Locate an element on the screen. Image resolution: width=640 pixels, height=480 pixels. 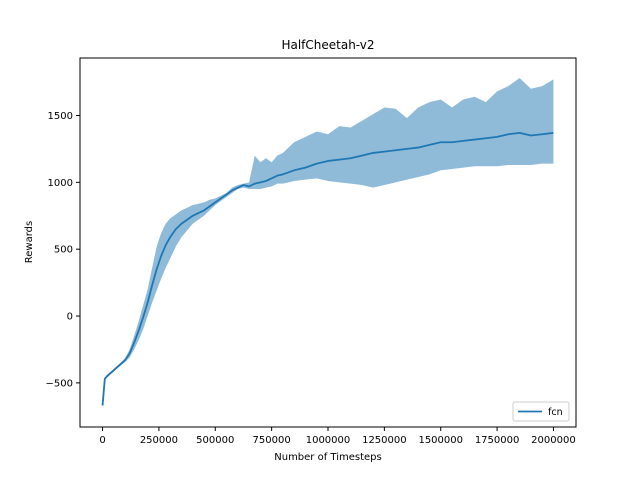
chart-title: HalfCheetah-v2 is located at coordinates (327, 45).